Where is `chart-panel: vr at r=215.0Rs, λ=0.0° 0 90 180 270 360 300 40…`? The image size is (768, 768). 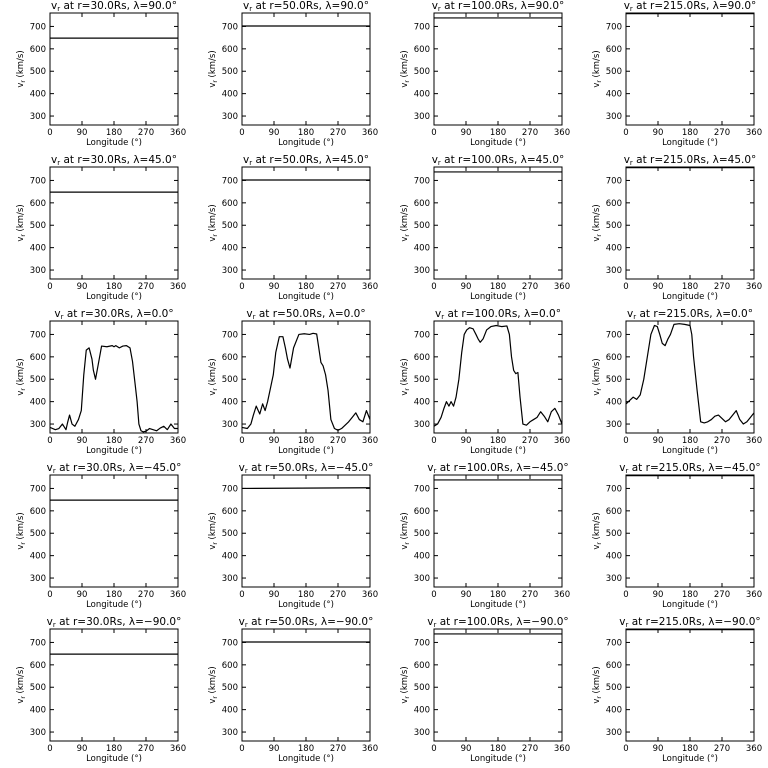
chart-panel: vr at r=215.0Rs, λ=0.0° 0 90 180 270 360 300 40… is located at coordinates (677, 382).